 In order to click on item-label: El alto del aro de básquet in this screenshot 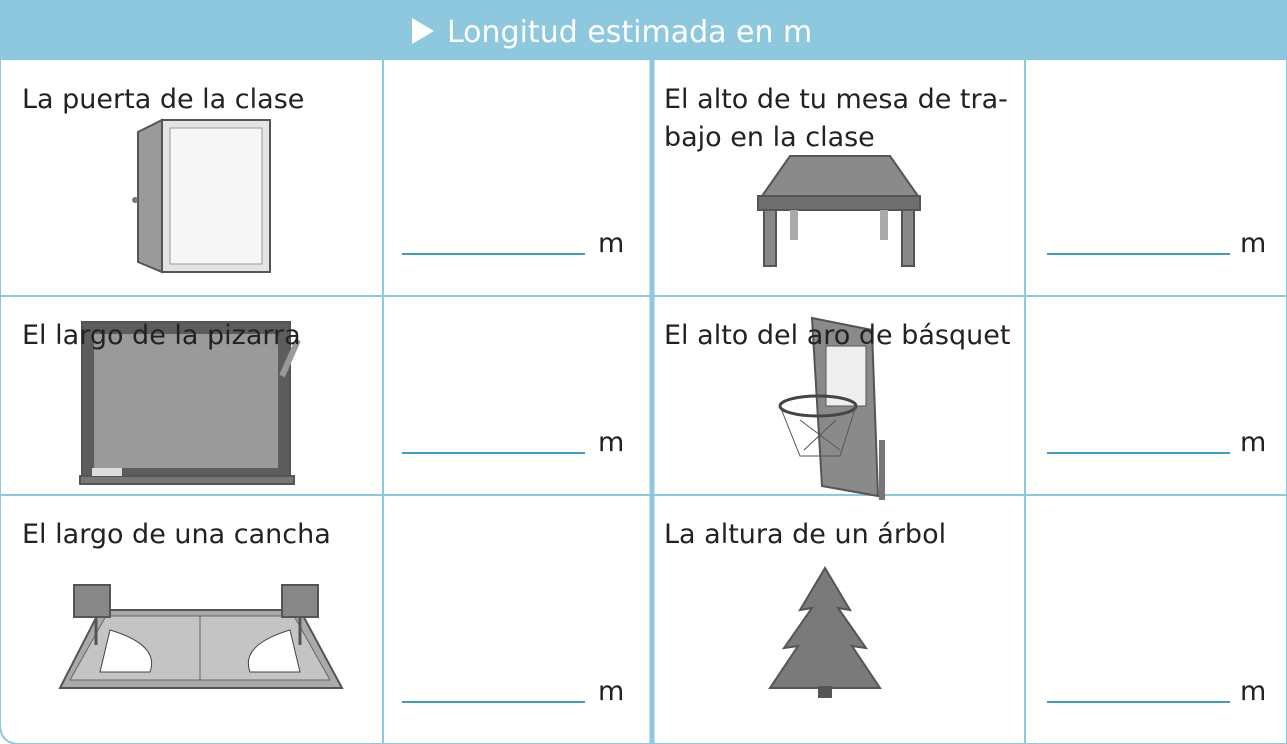, I will do `click(837, 335)`.